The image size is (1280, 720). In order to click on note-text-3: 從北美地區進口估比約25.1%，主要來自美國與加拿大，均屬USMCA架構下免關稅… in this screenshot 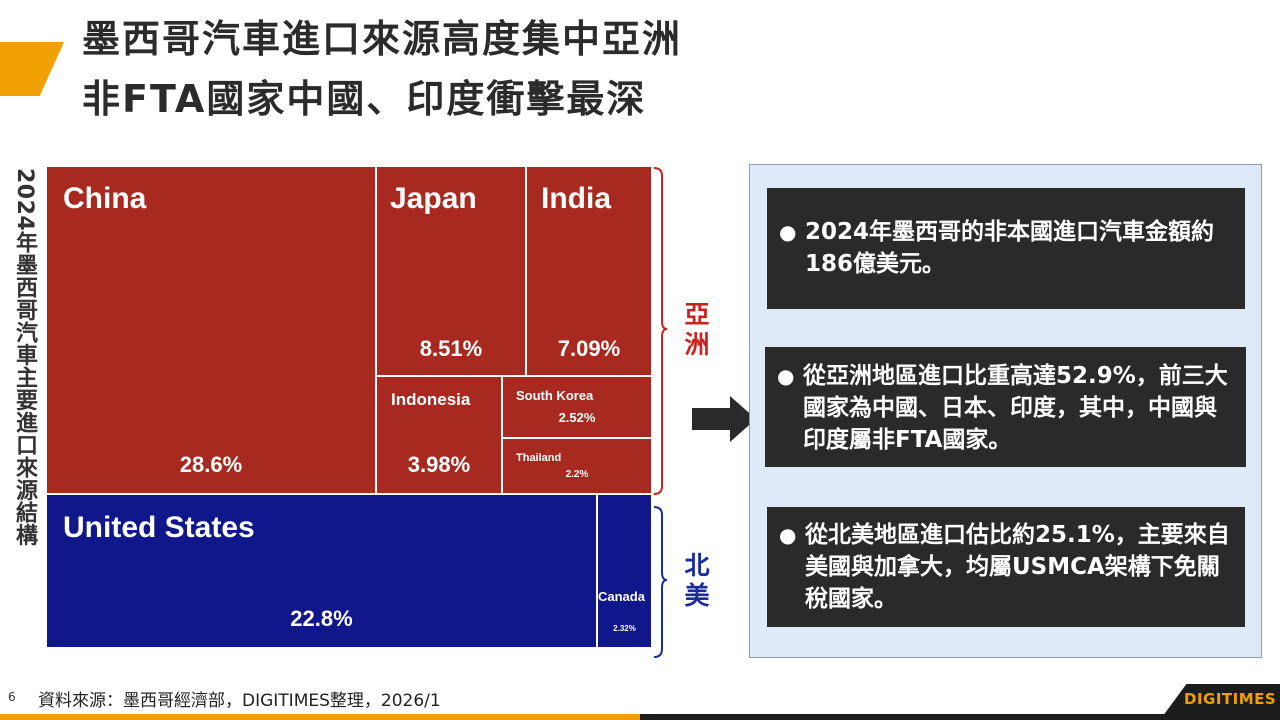, I will do `click(1017, 567)`.